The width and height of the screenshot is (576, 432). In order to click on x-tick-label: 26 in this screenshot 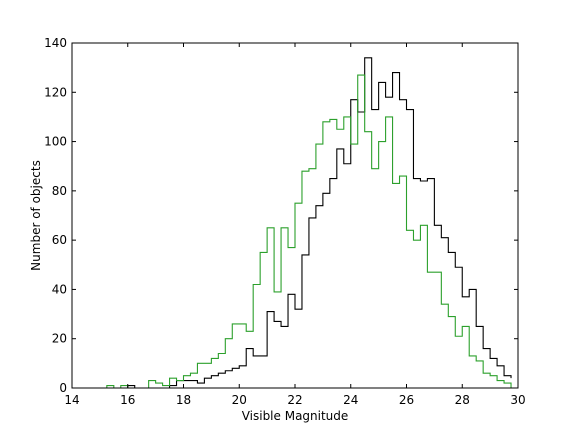, I will do `click(406, 400)`.